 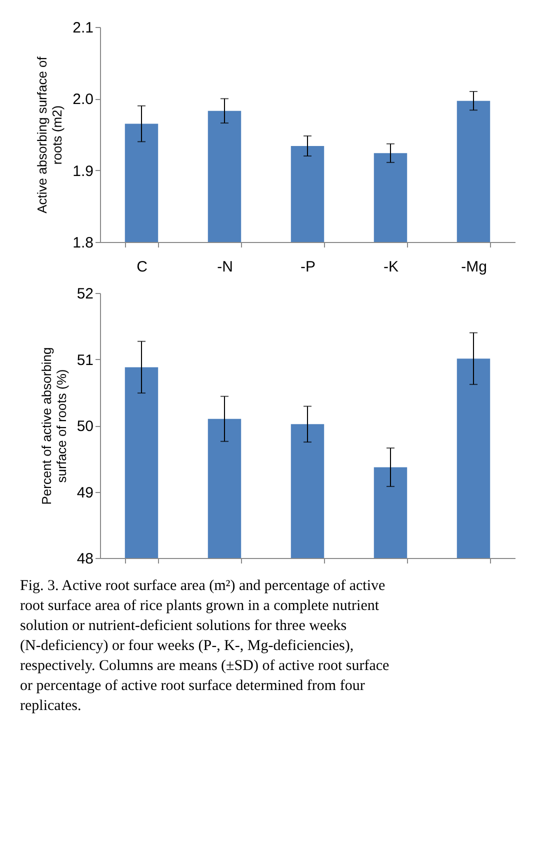 What do you see at coordinates (85, 559) in the screenshot?
I see `y-tick-label: 48` at bounding box center [85, 559].